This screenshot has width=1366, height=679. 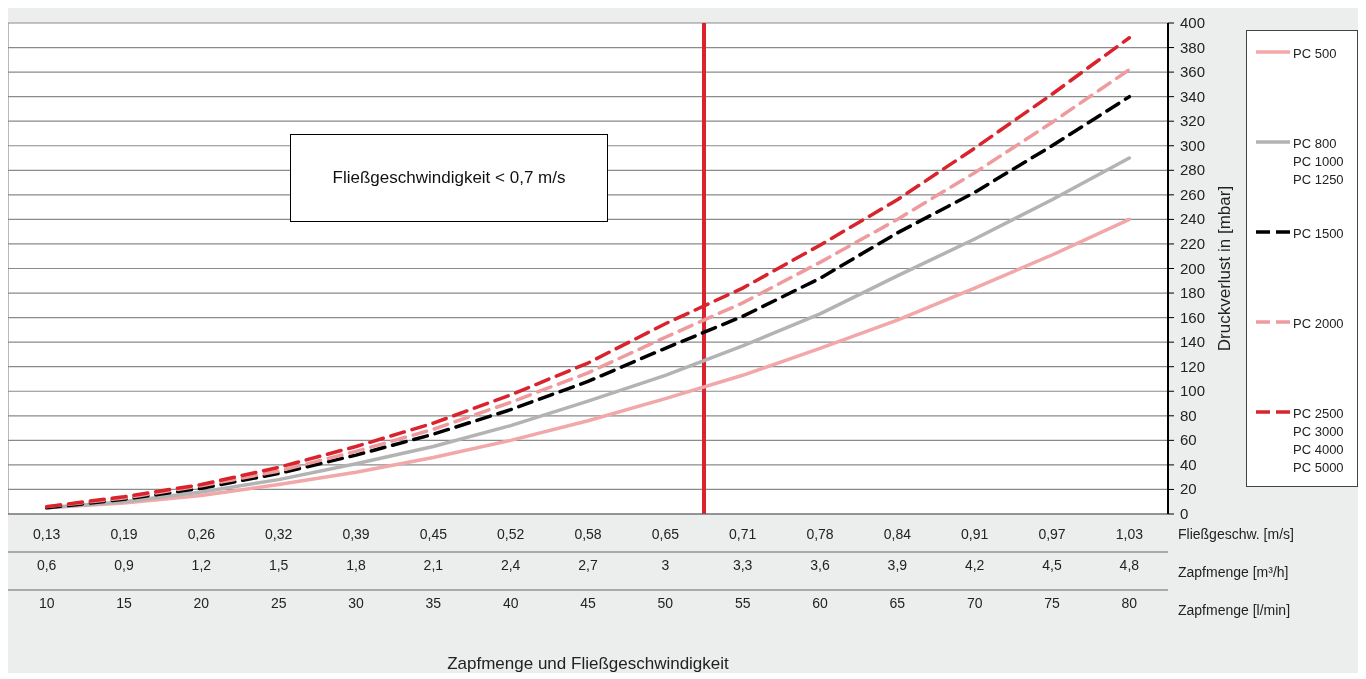 I want to click on legend-label: PC 800 PC 1000 PC 1250, so click(x=1318, y=162).